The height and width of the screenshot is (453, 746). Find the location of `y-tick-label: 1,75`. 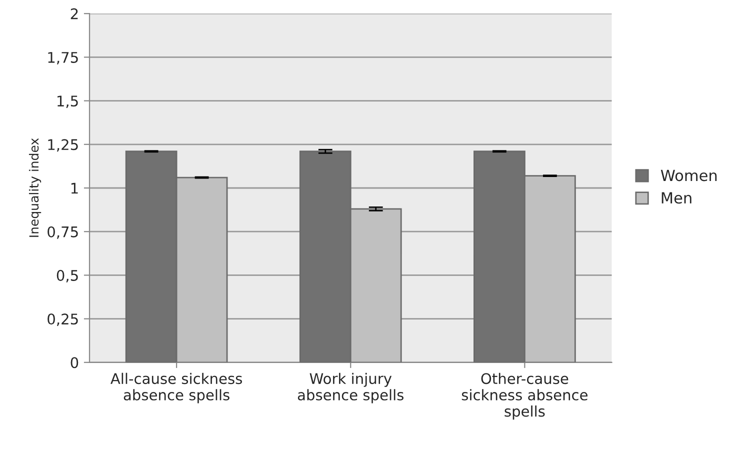

y-tick-label: 1,75 is located at coordinates (63, 58).